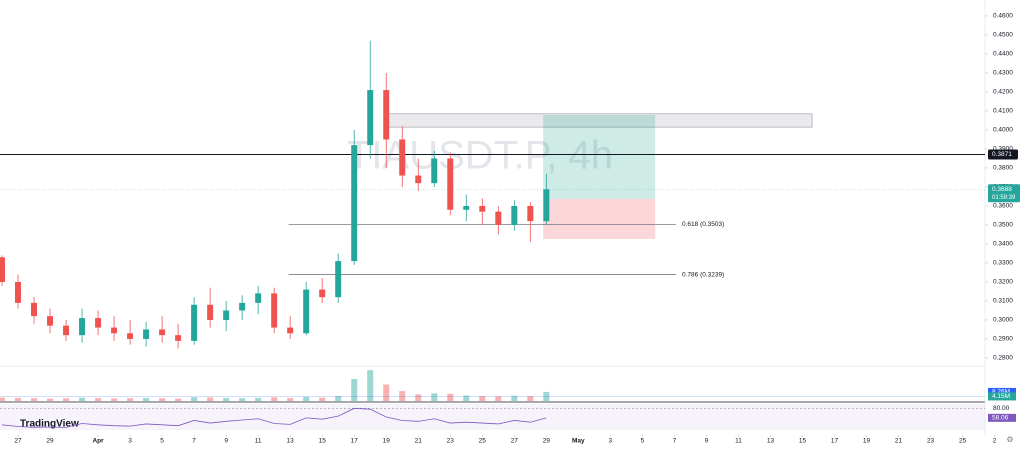  What do you see at coordinates (1002, 154) in the screenshot?
I see `price-line-label: 0.3871` at bounding box center [1002, 154].